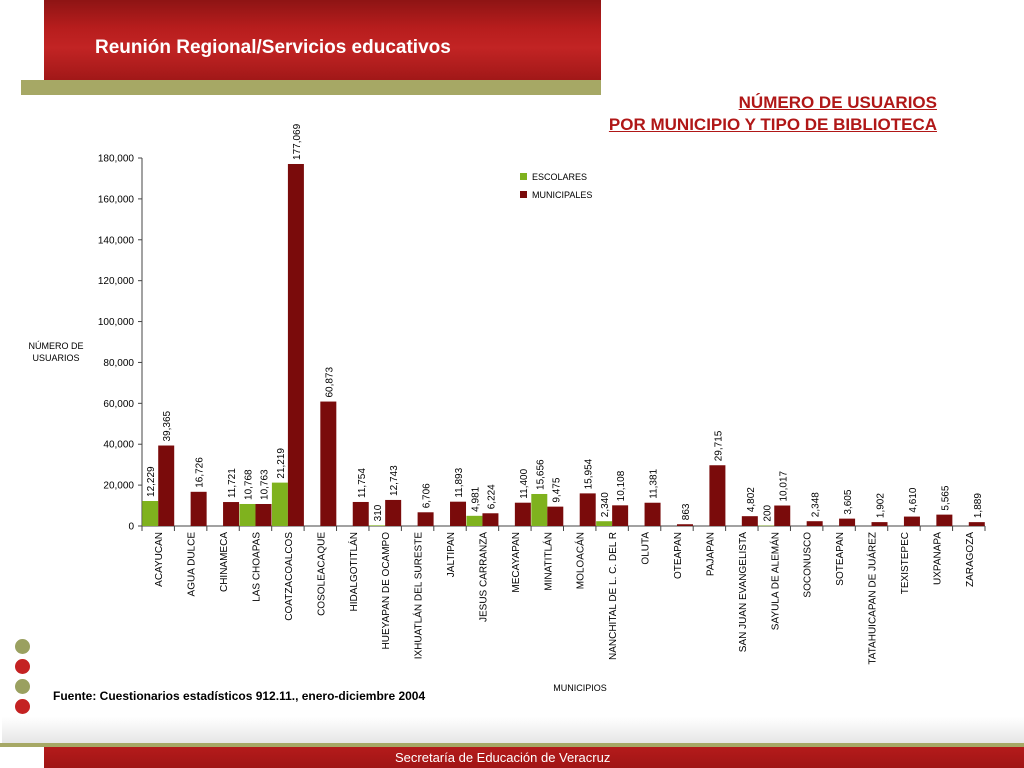 The image size is (1024, 768). Describe the element at coordinates (322, 40) in the screenshot. I see `header-band` at that location.